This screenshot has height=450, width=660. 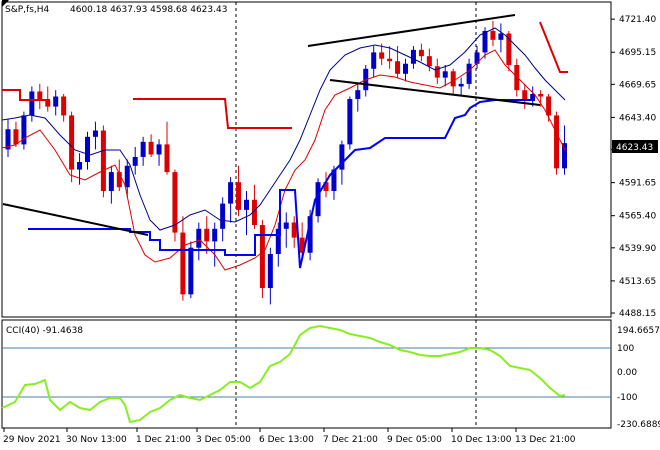 What do you see at coordinates (163, 440) in the screenshot?
I see `time-tick-label: 1 Dec 21:00` at bounding box center [163, 440].